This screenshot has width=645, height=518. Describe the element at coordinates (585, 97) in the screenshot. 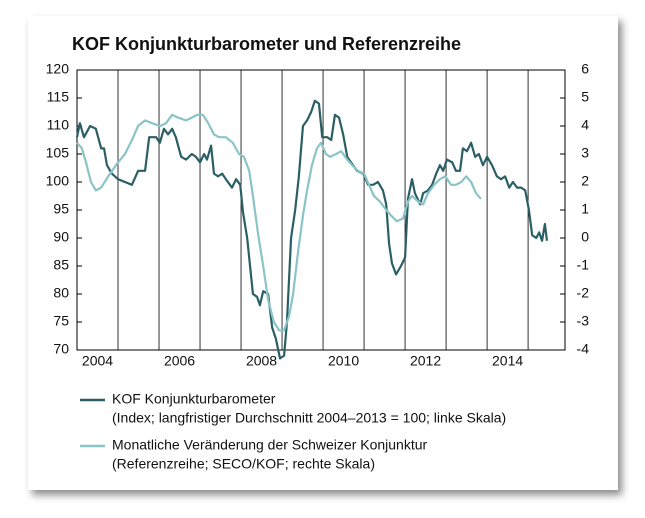

I see `y2-tick-label: 5` at that location.